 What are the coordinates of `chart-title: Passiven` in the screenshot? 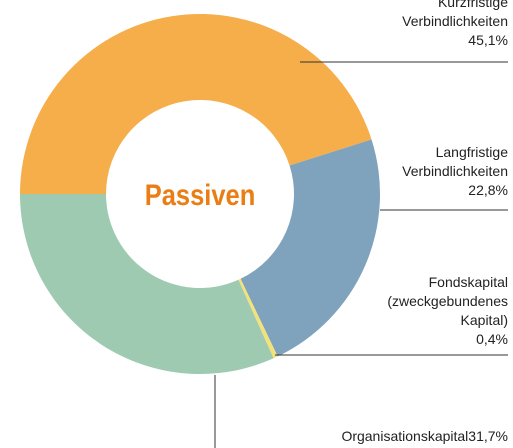 It's located at (200, 195).